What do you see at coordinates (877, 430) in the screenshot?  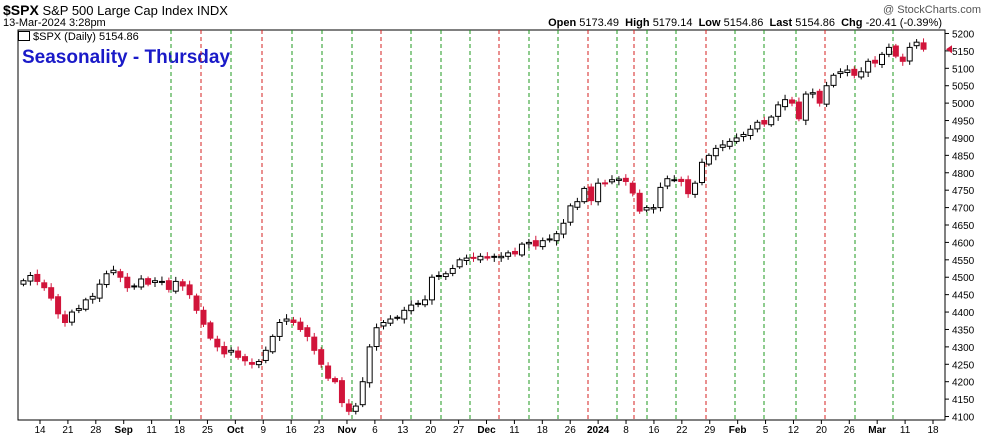 I see `x-tick-label: Mar` at bounding box center [877, 430].